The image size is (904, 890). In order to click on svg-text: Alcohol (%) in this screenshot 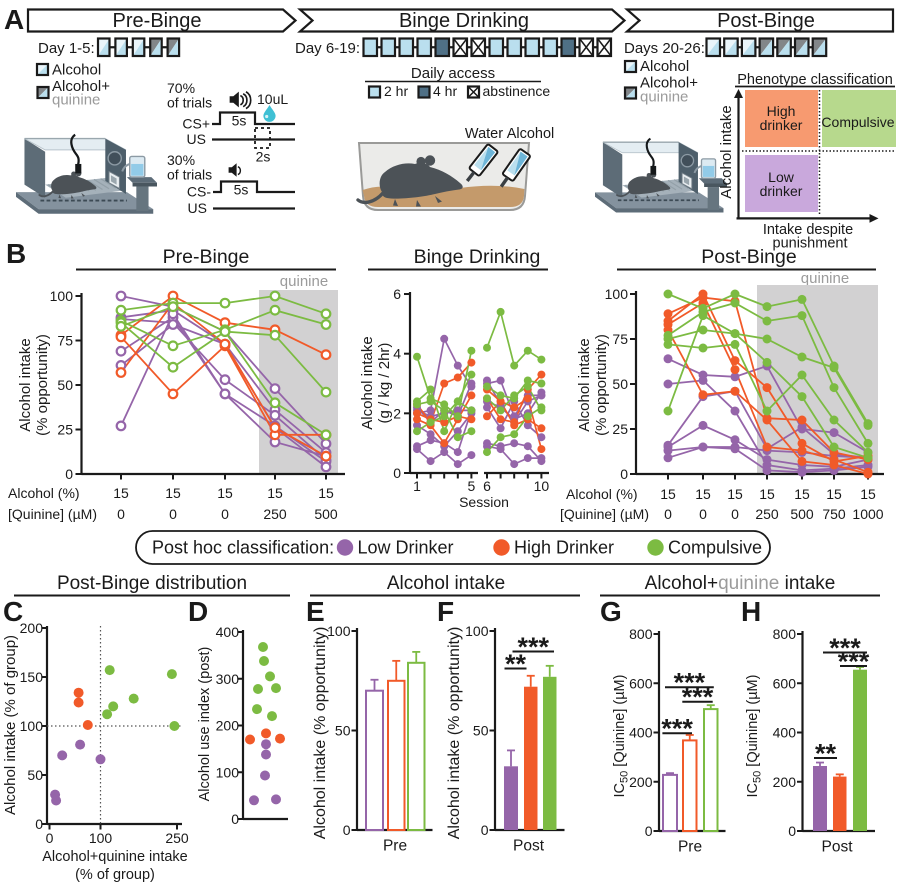, I will do `click(44, 493)`.